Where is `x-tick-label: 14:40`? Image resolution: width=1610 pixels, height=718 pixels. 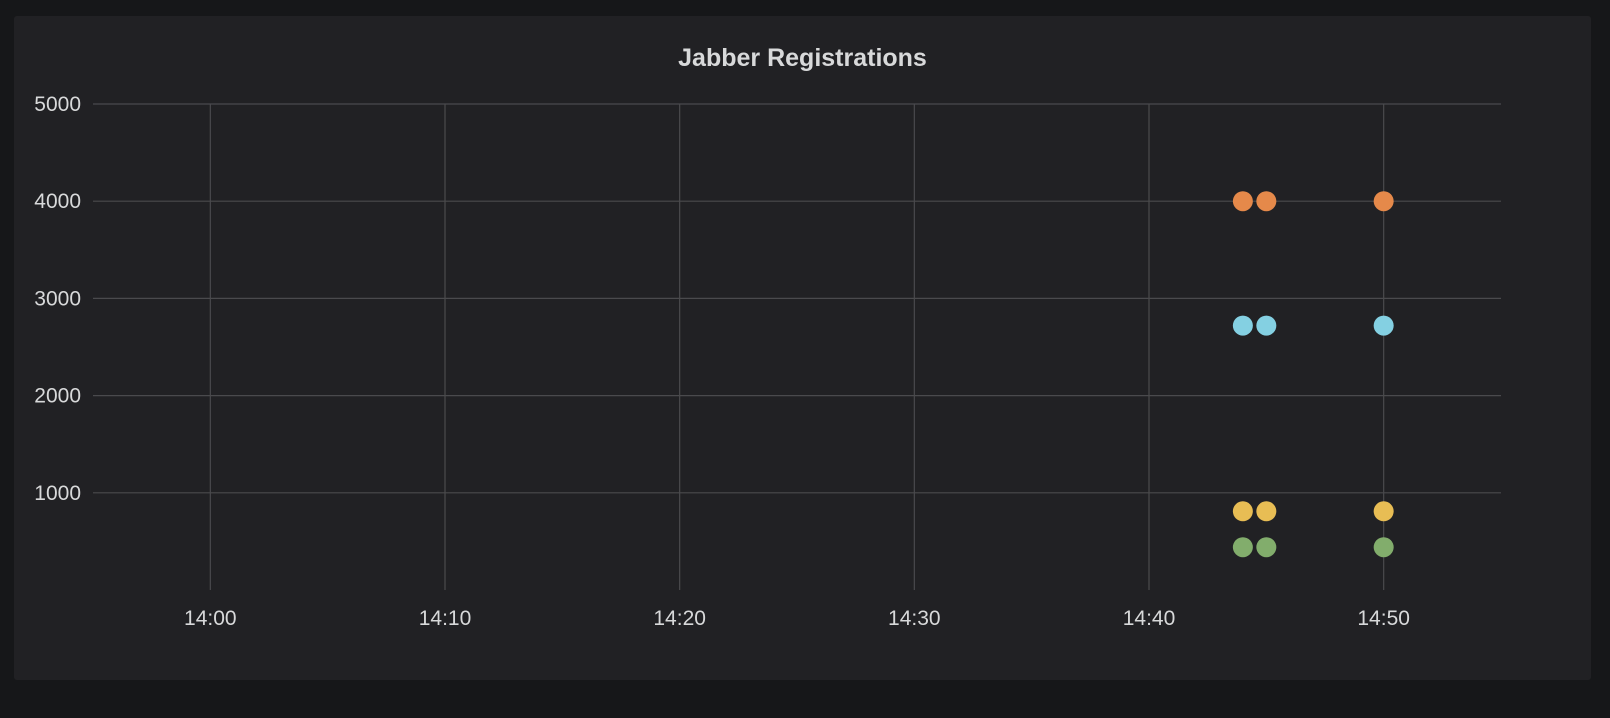 x-tick-label: 14:40 is located at coordinates (1149, 618).